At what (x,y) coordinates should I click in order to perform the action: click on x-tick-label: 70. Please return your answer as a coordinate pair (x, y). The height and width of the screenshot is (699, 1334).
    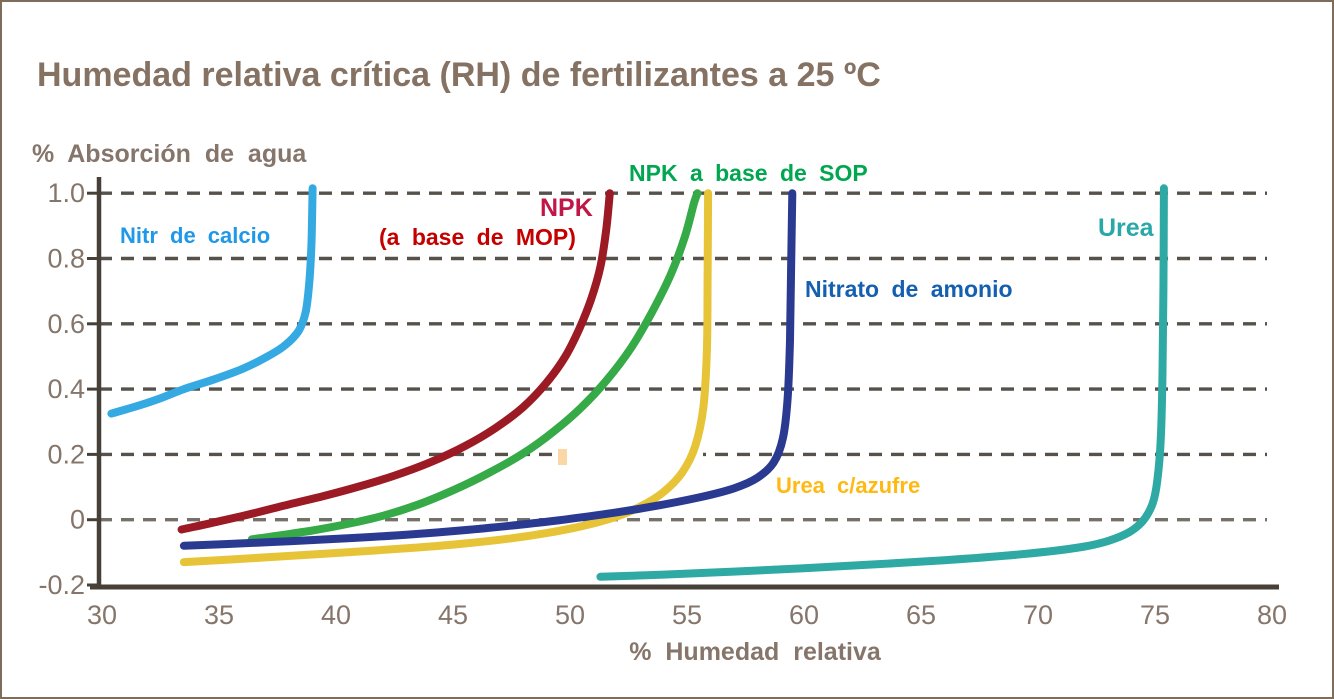
    Looking at the image, I should click on (1038, 615).